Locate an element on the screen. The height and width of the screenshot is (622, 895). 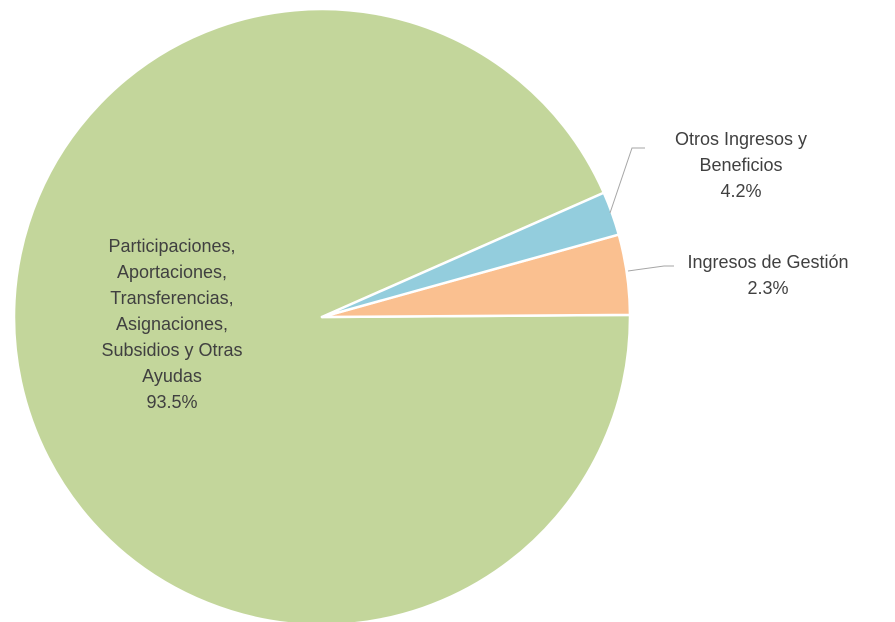
data-label-line-0-2: Transferencias, is located at coordinates (171, 298).